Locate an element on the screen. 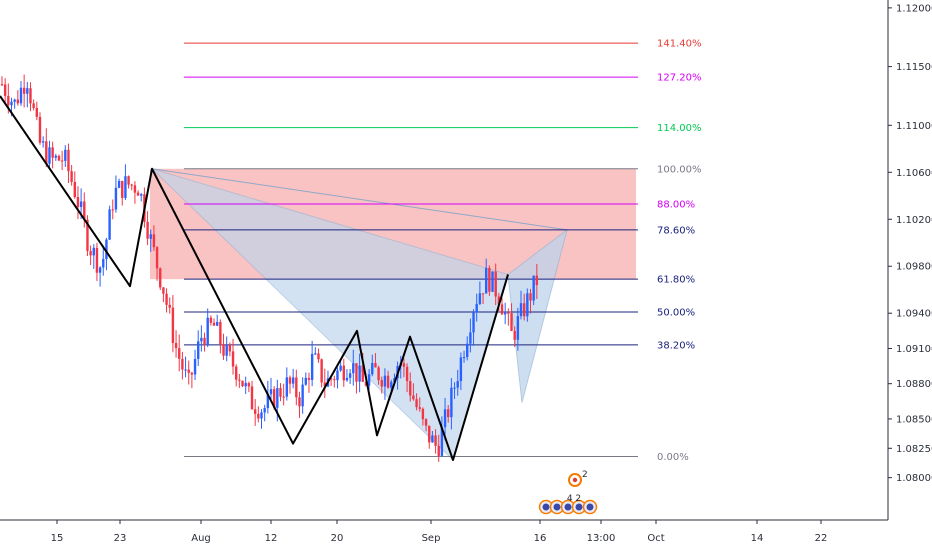 Image resolution: width=932 pixels, height=550 pixels. fib-label: 141.40% is located at coordinates (679, 44).